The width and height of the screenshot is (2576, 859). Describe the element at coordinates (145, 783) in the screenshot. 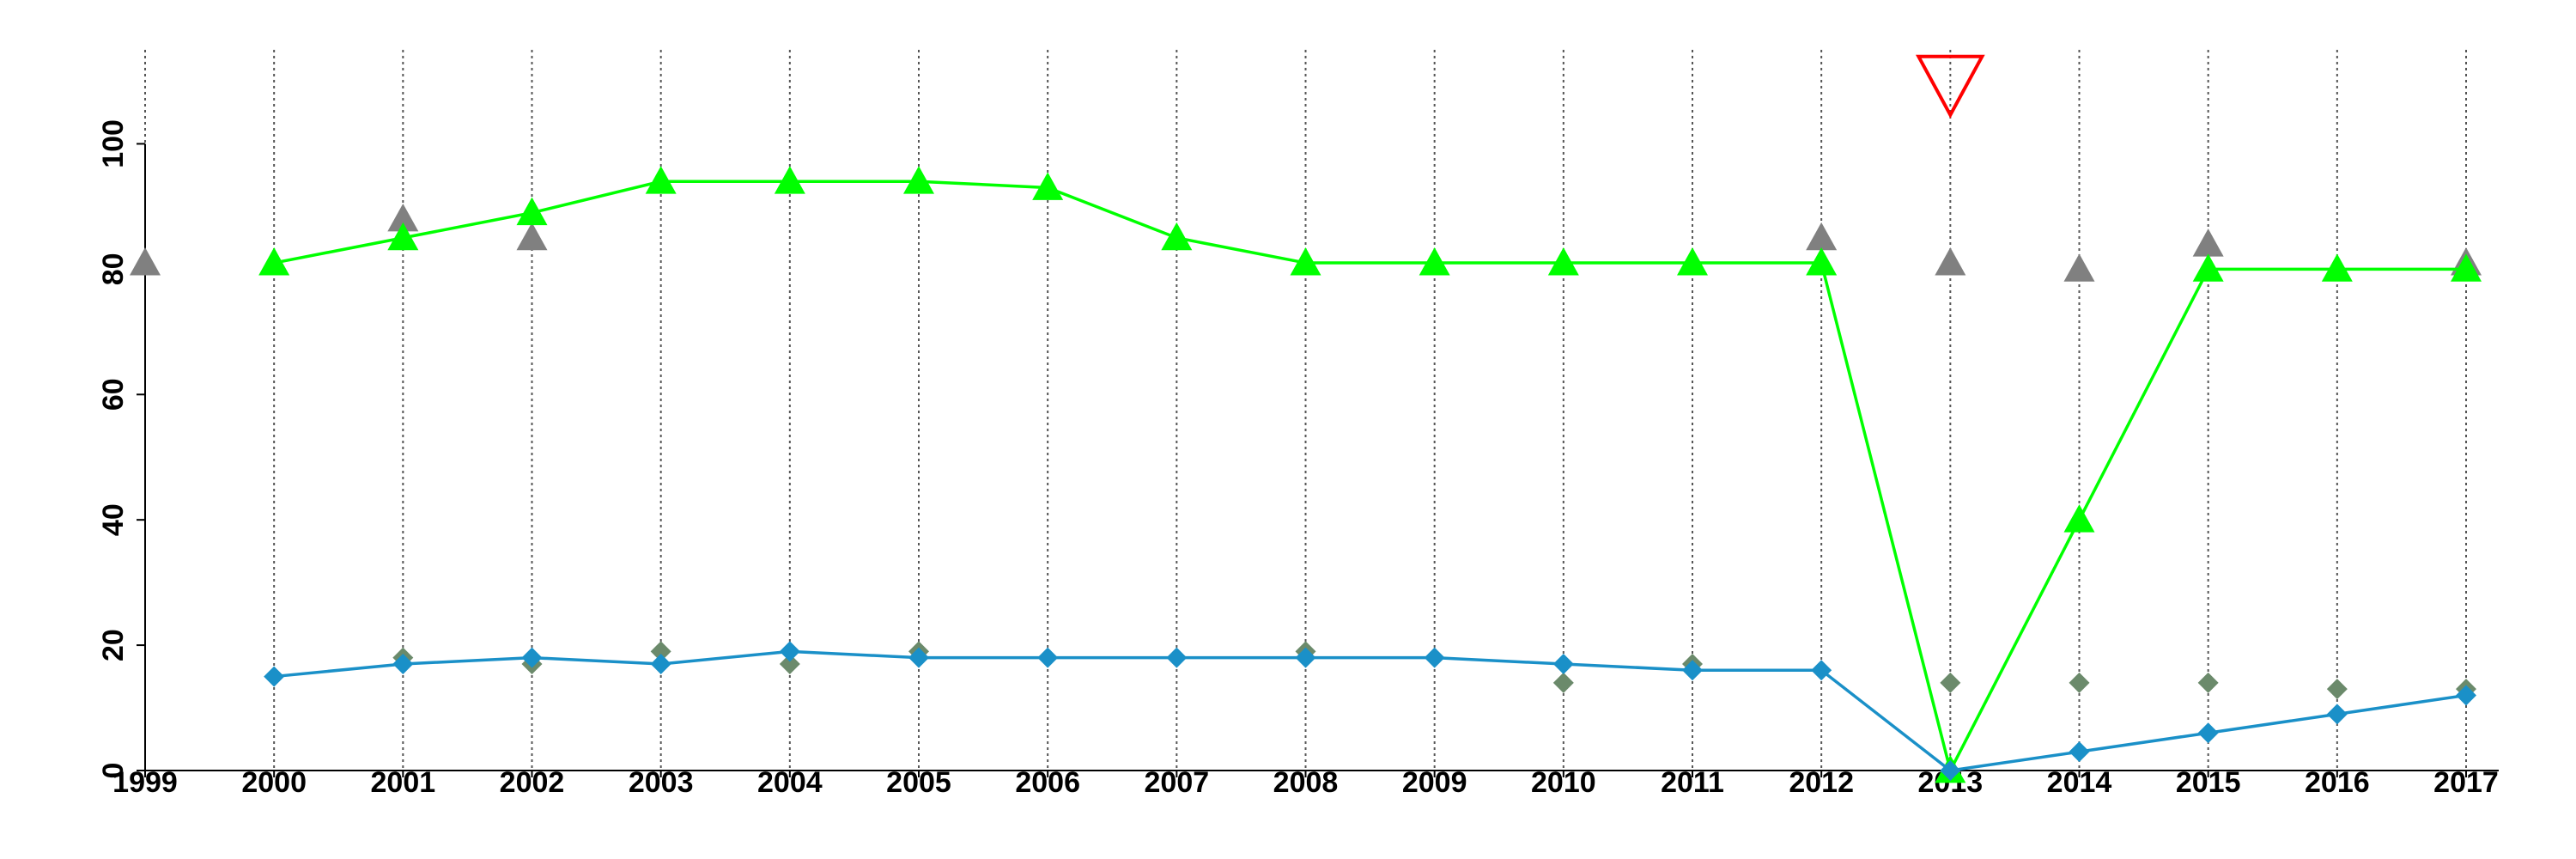

I see `x-tick-label: 1999` at that location.